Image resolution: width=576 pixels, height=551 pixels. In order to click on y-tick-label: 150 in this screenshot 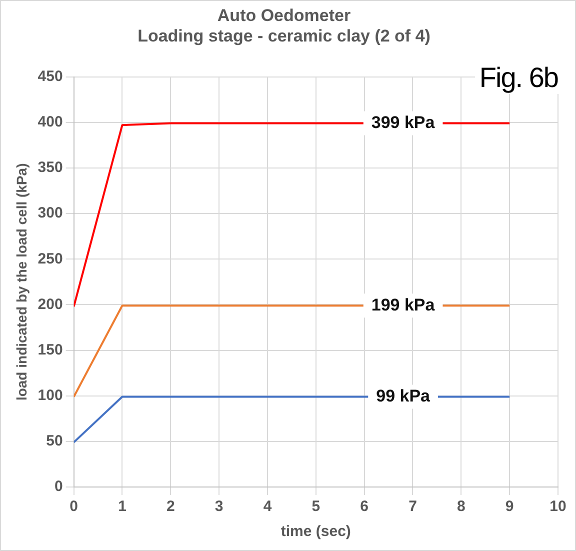, I will do `click(50, 349)`.